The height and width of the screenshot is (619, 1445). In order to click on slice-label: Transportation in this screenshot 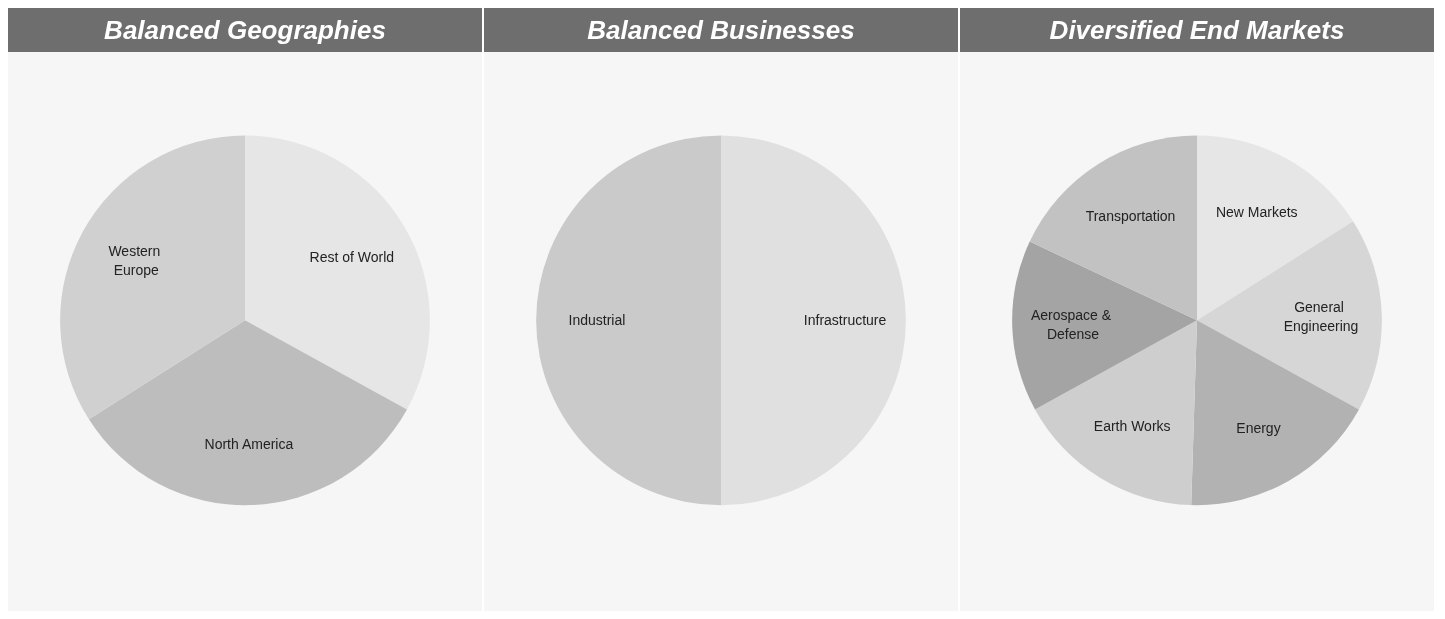, I will do `click(1130, 215)`.